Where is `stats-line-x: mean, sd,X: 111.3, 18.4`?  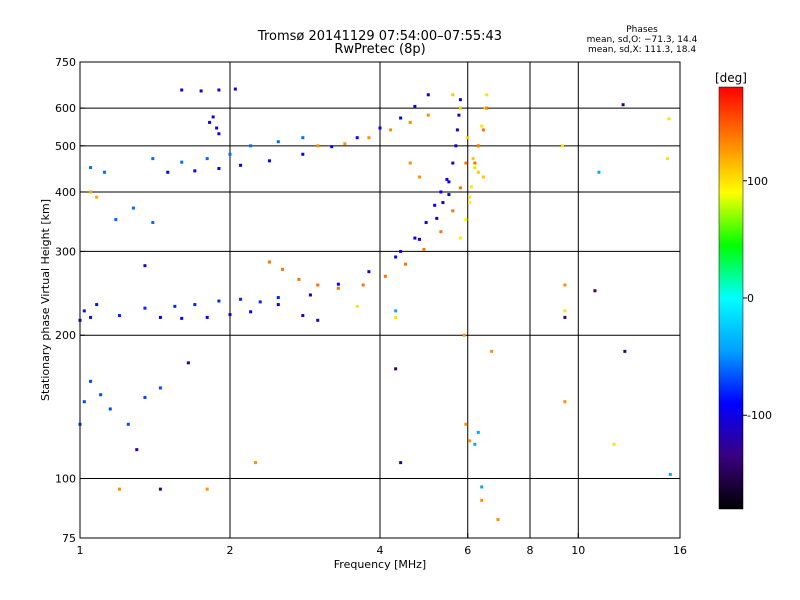
stats-line-x: mean, sd,X: 111.3, 18.4 is located at coordinates (642, 50).